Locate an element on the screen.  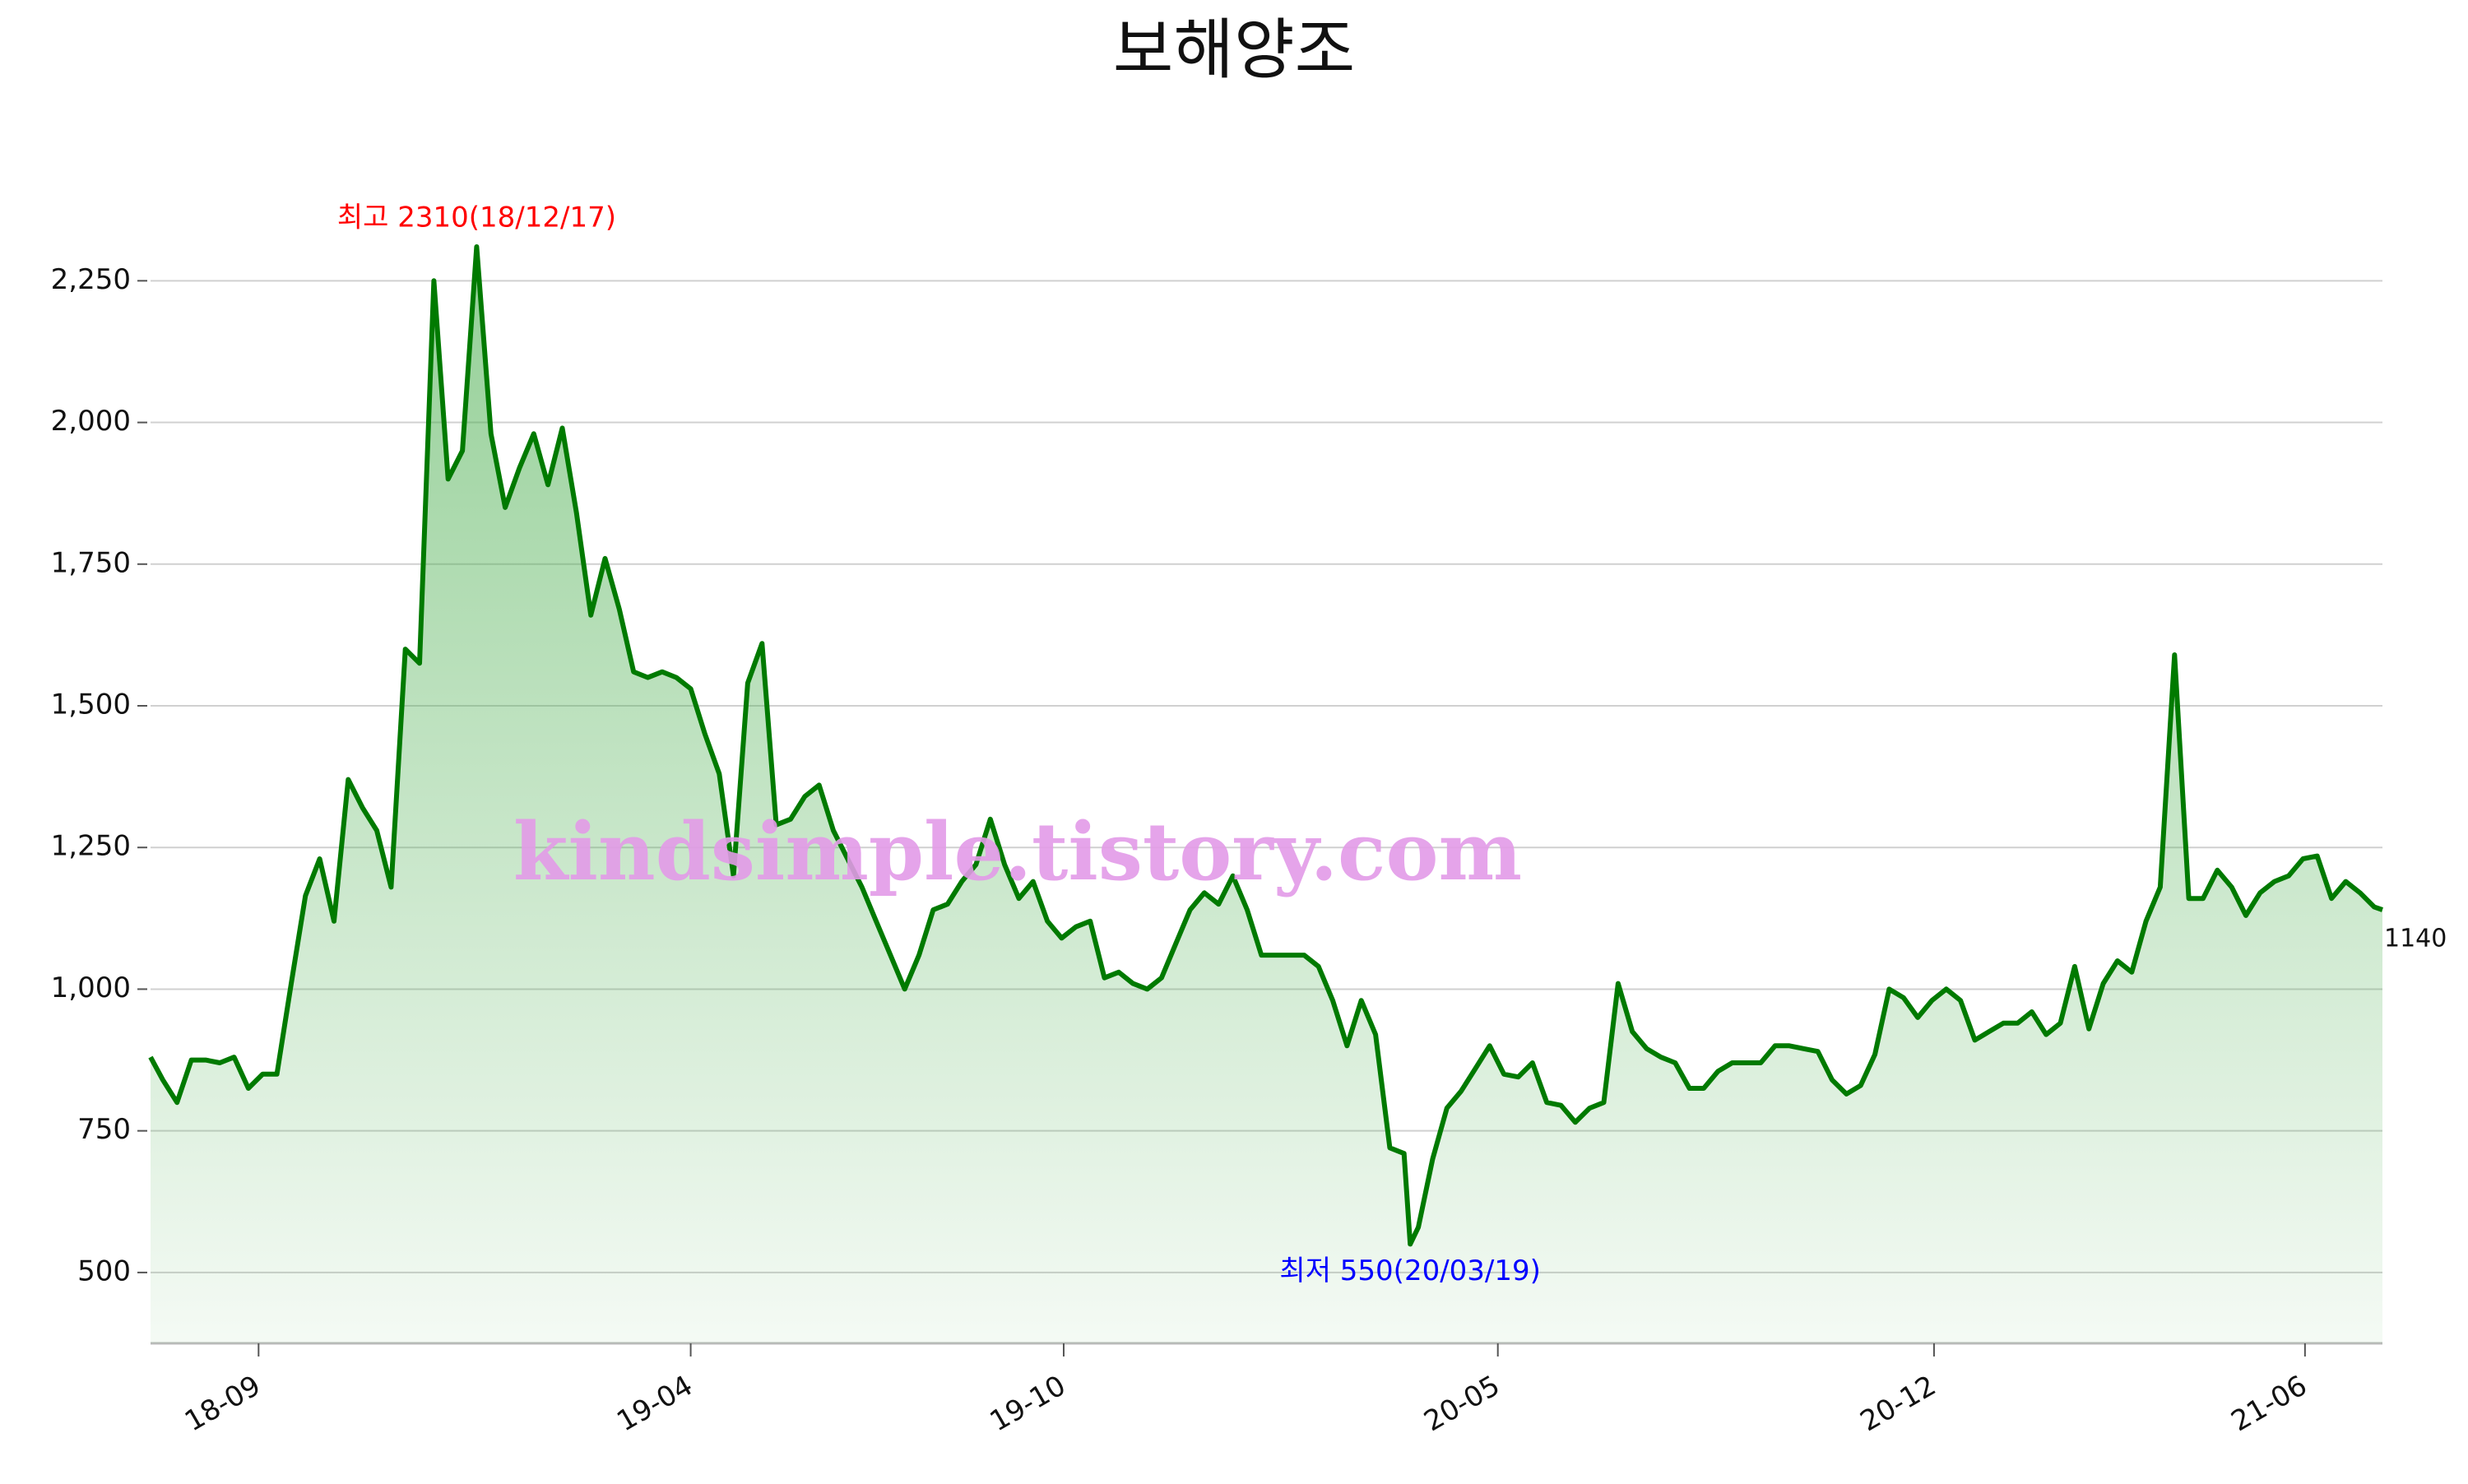
y-tick-label: 1,500 is located at coordinates (91, 705).